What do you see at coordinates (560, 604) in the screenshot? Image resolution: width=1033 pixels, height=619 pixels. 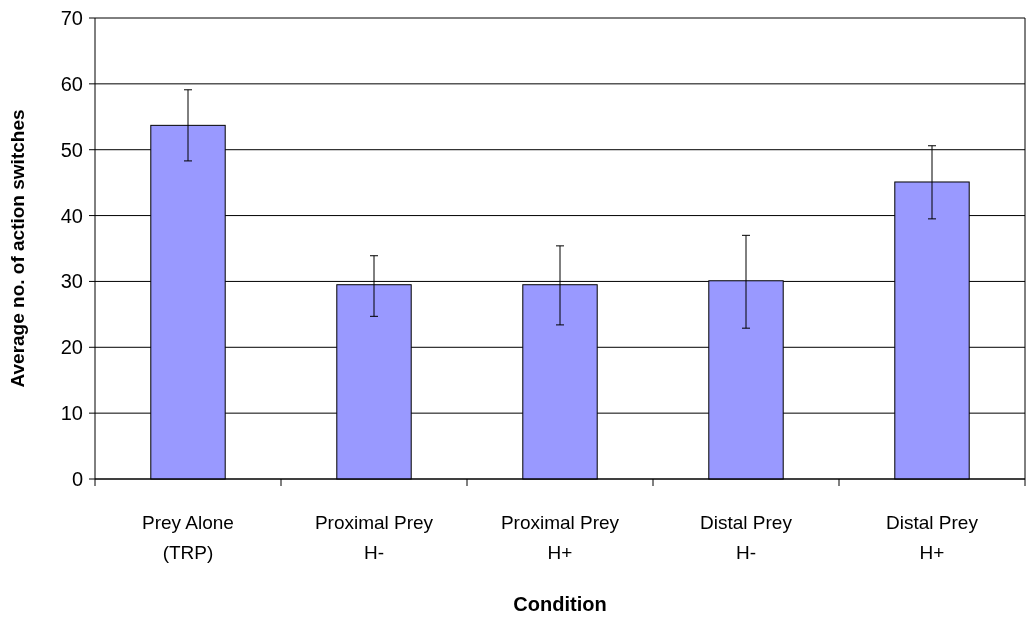 I see `x-axis-title: Condition` at bounding box center [560, 604].